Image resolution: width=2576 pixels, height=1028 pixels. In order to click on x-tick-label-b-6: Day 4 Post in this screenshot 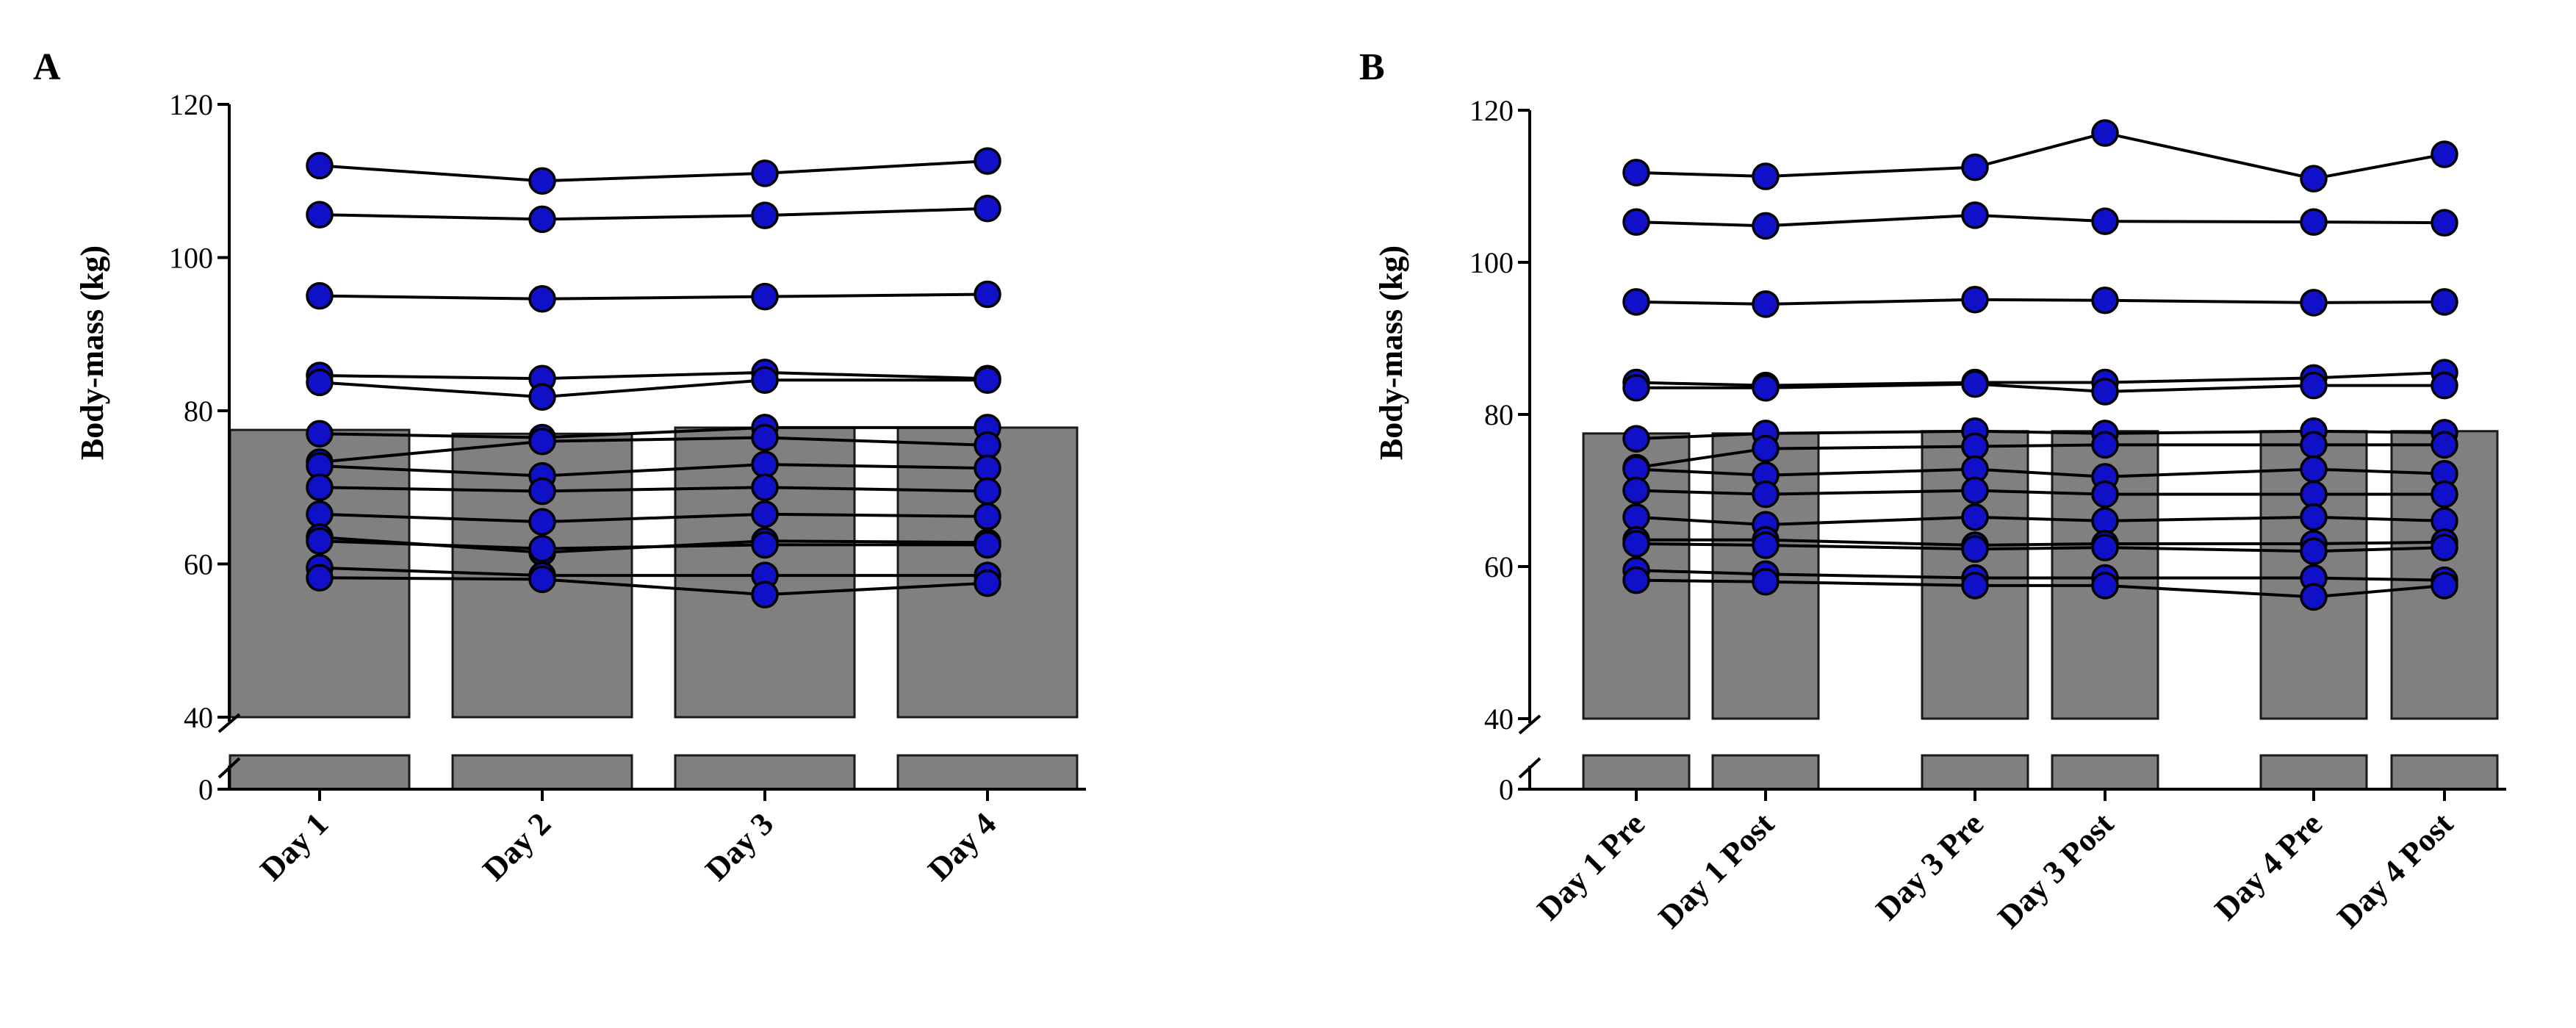, I will do `click(2396, 870)`.